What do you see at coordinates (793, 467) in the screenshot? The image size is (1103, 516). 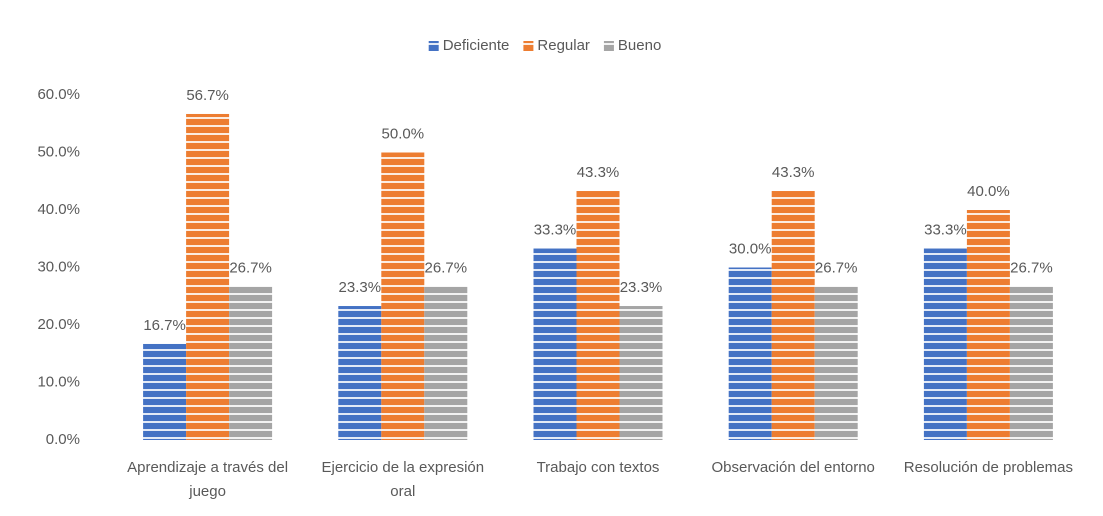 I see `x-tick-label: Observación del entorno` at bounding box center [793, 467].